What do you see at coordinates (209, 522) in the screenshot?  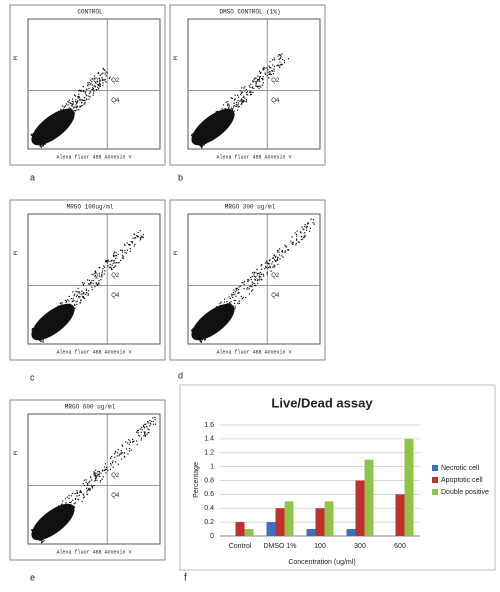 I see `y-tick-label: 0.2` at bounding box center [209, 522].